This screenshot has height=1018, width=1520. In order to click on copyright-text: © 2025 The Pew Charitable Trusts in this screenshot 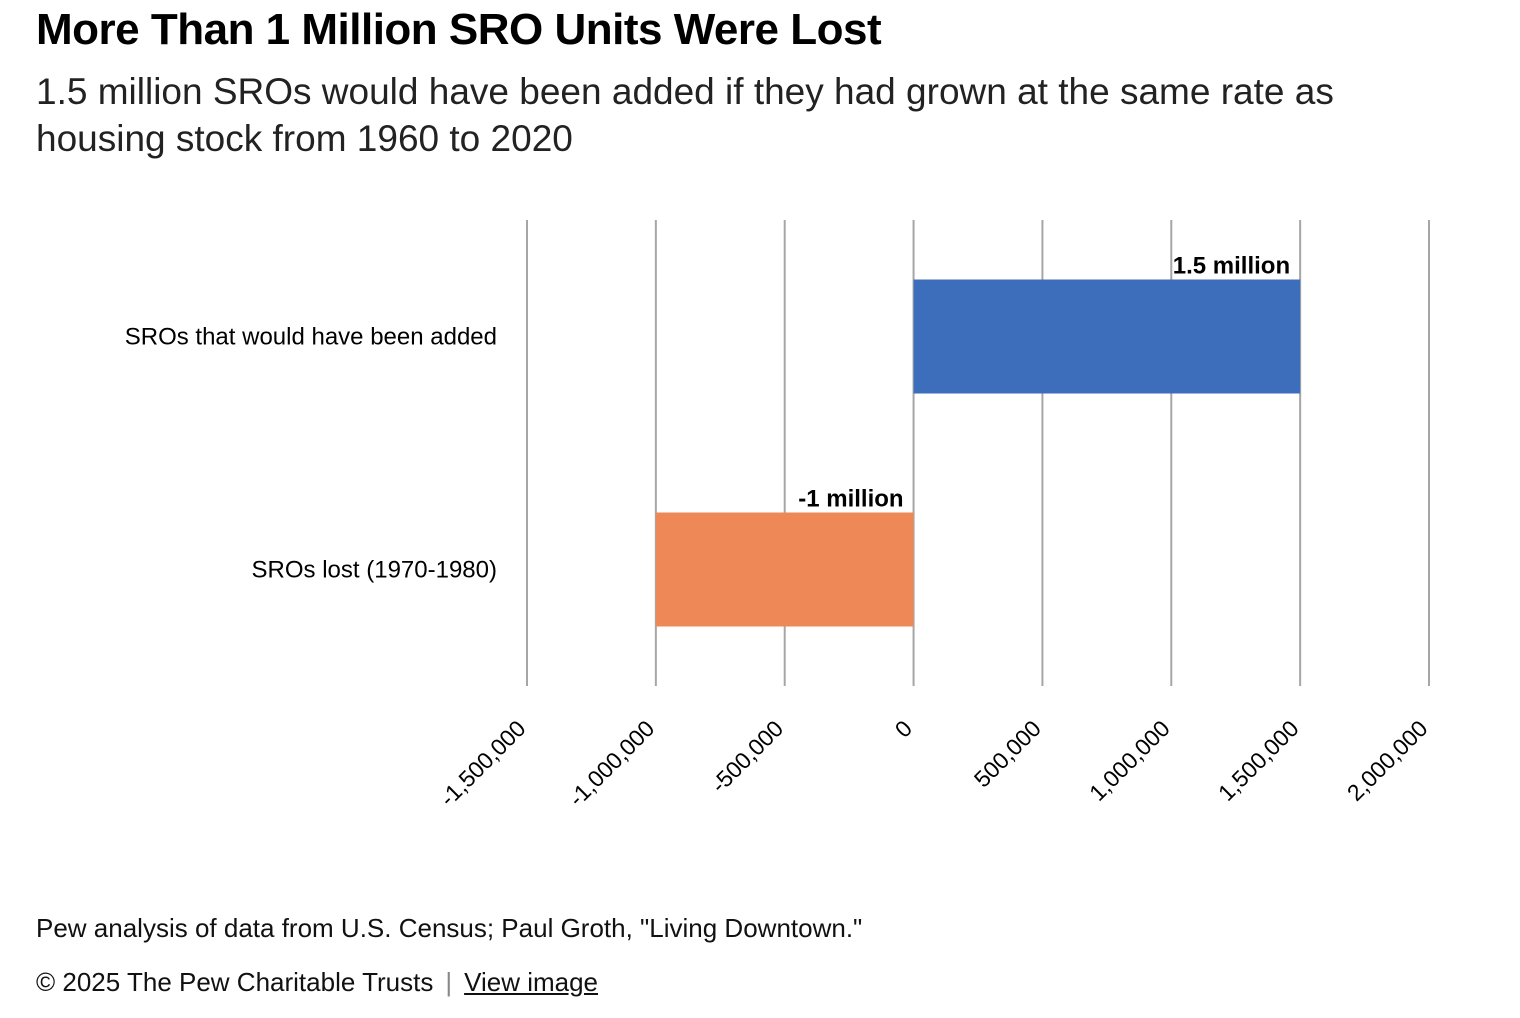, I will do `click(235, 982)`.